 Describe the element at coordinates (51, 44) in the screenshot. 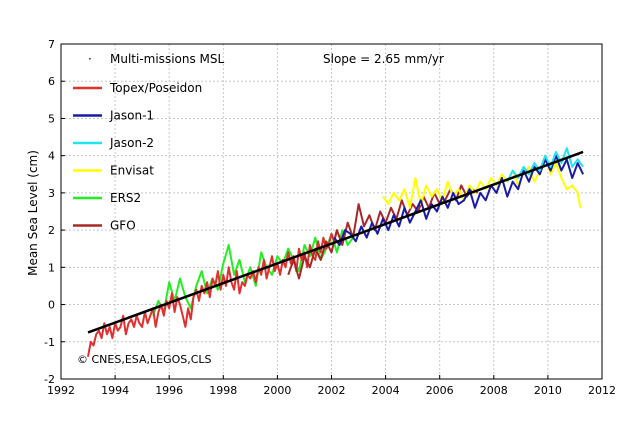

I see `y-tick-label: 7` at that location.